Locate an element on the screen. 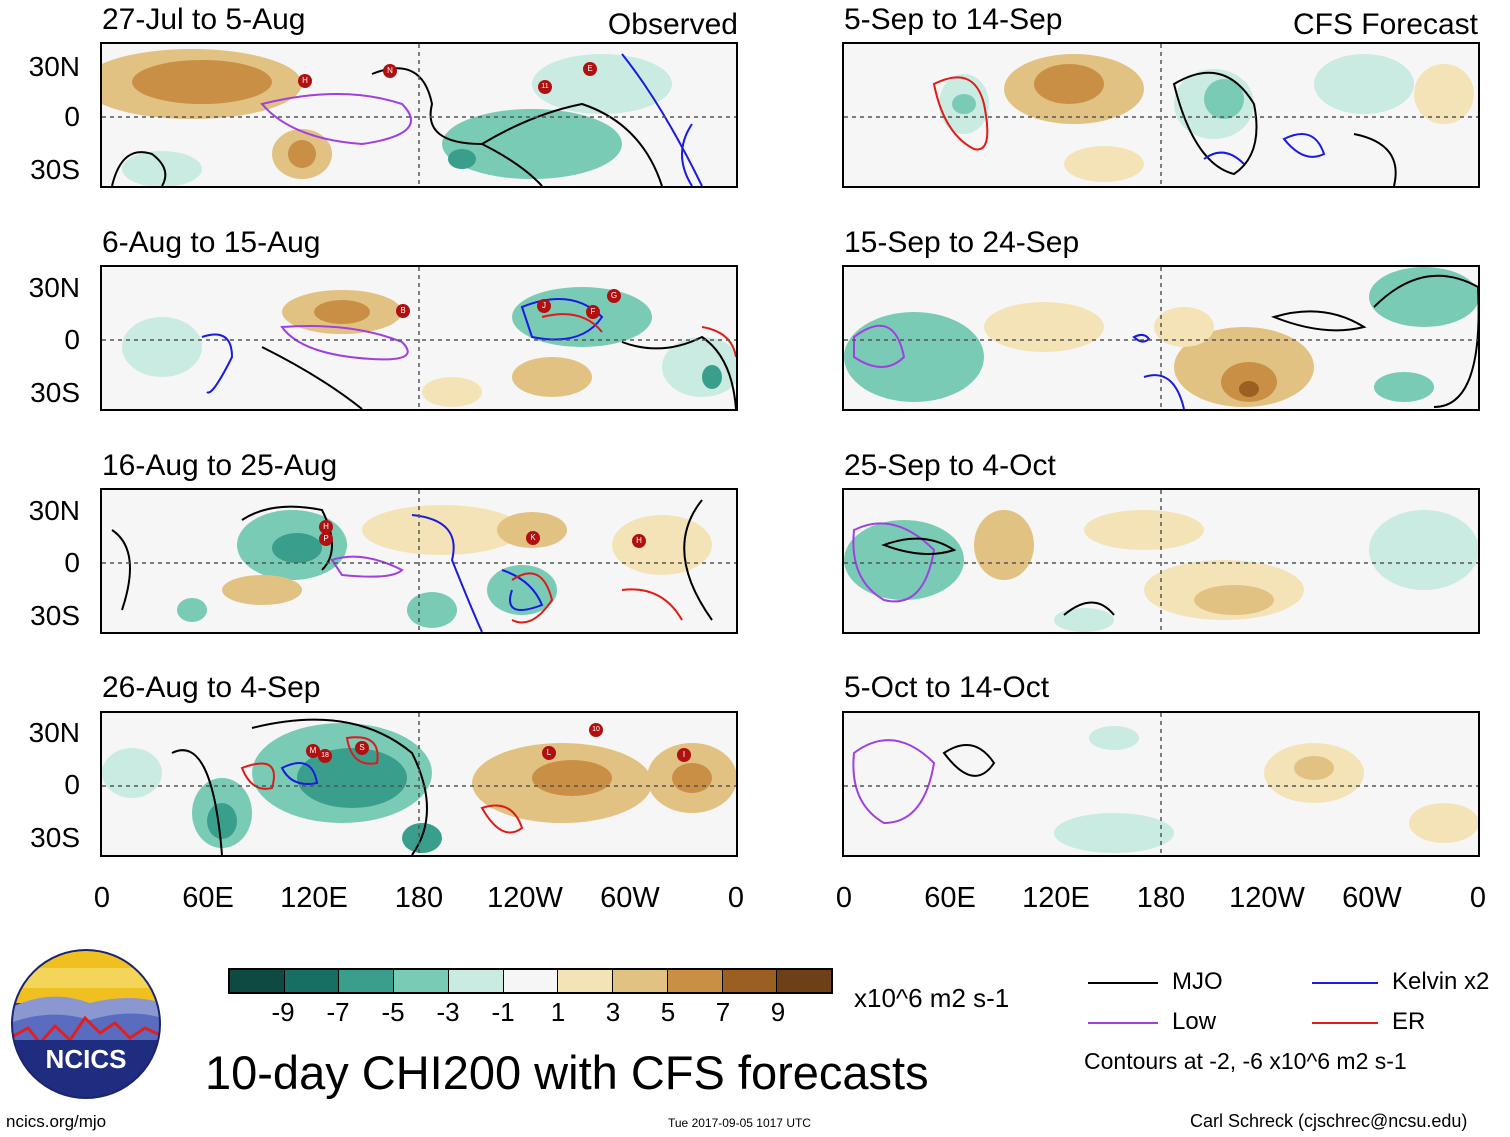 Image resolution: width=1510 pixels, height=1137 pixels. storm-marker: P is located at coordinates (326, 539).